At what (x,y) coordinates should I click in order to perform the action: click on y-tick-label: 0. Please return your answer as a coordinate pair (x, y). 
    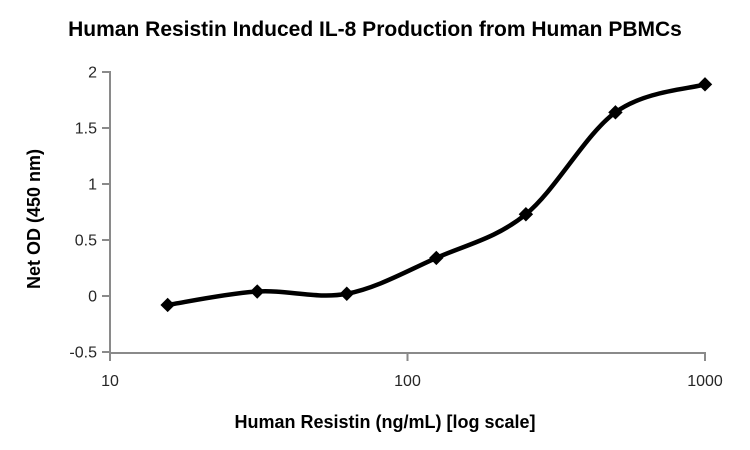
    Looking at the image, I should click on (92, 297).